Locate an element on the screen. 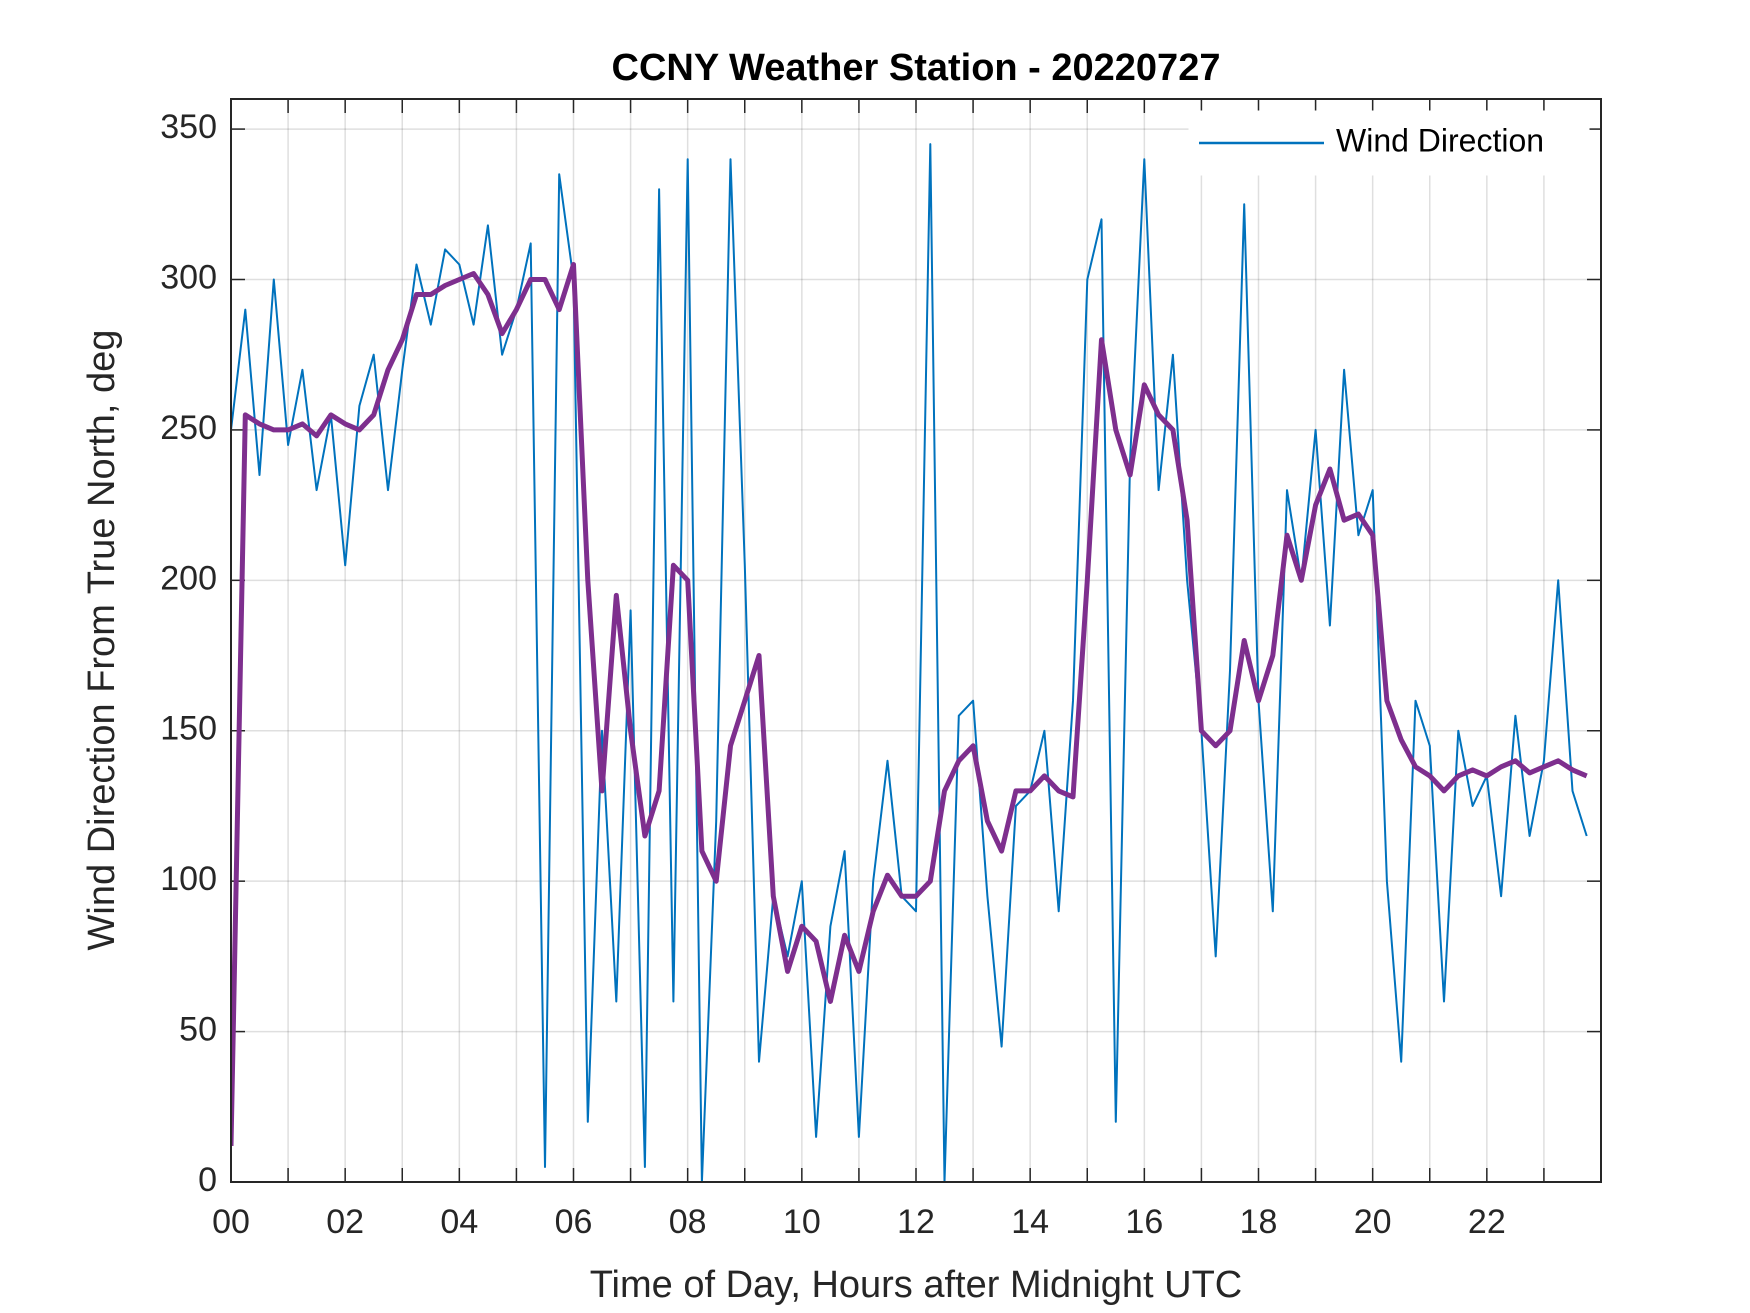 Image resolution: width=1750 pixels, height=1313 pixels. x-tick-label: 10 is located at coordinates (802, 1222).